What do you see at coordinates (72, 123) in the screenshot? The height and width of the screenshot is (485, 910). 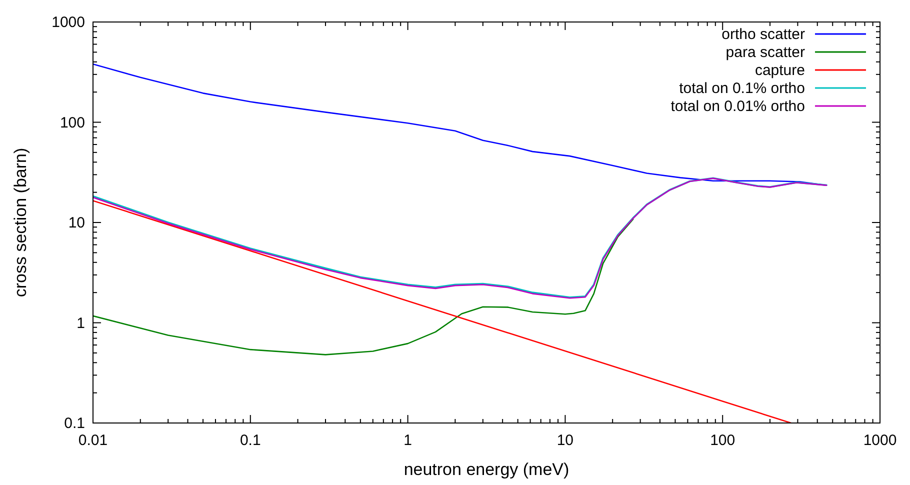 I see `y-tick-label: 100` at bounding box center [72, 123].